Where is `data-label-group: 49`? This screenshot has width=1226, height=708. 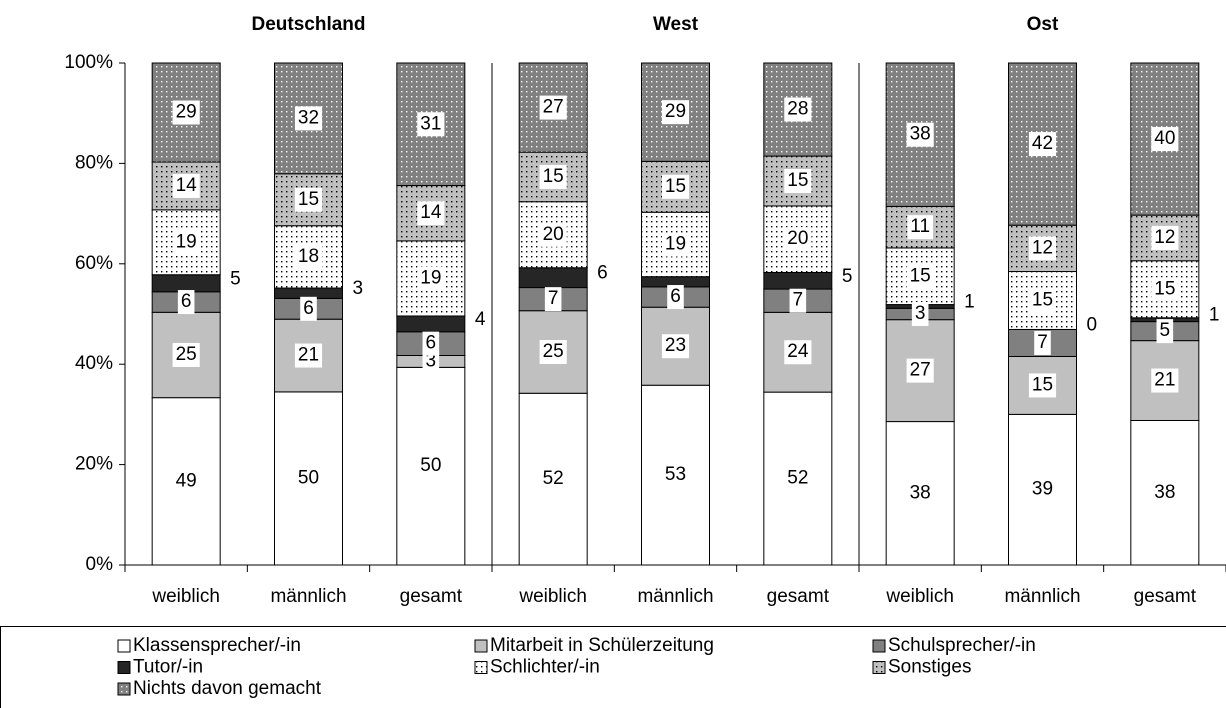 data-label-group: 49 is located at coordinates (186, 481).